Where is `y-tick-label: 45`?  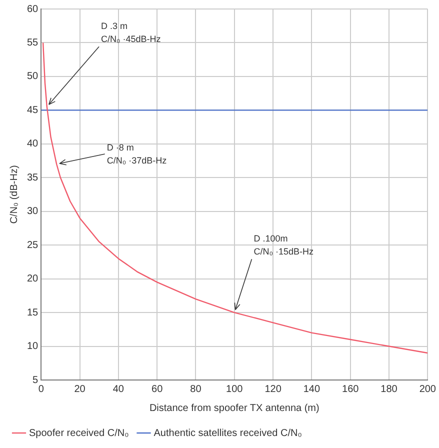
y-tick-label: 45 is located at coordinates (33, 110).